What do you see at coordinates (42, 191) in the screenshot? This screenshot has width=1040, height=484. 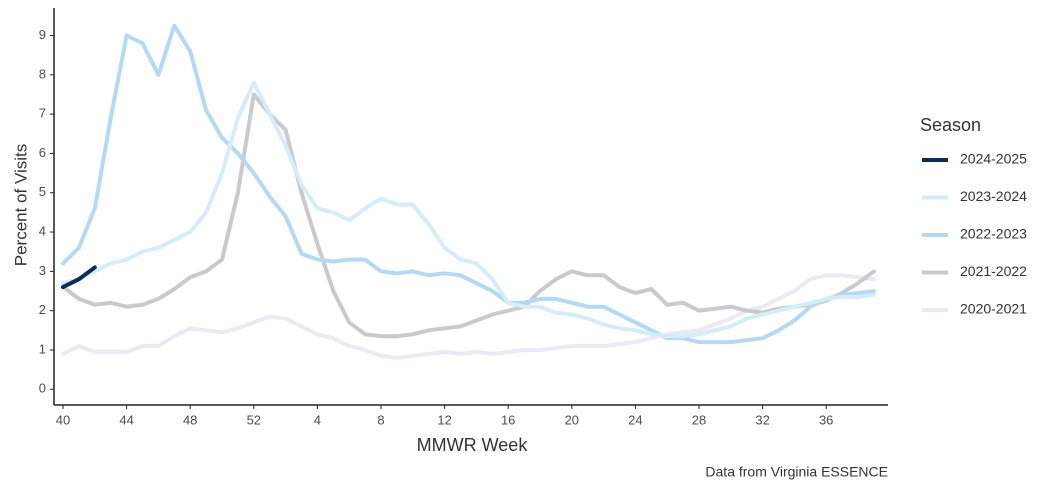 I see `y-tick-label: 5` at bounding box center [42, 191].